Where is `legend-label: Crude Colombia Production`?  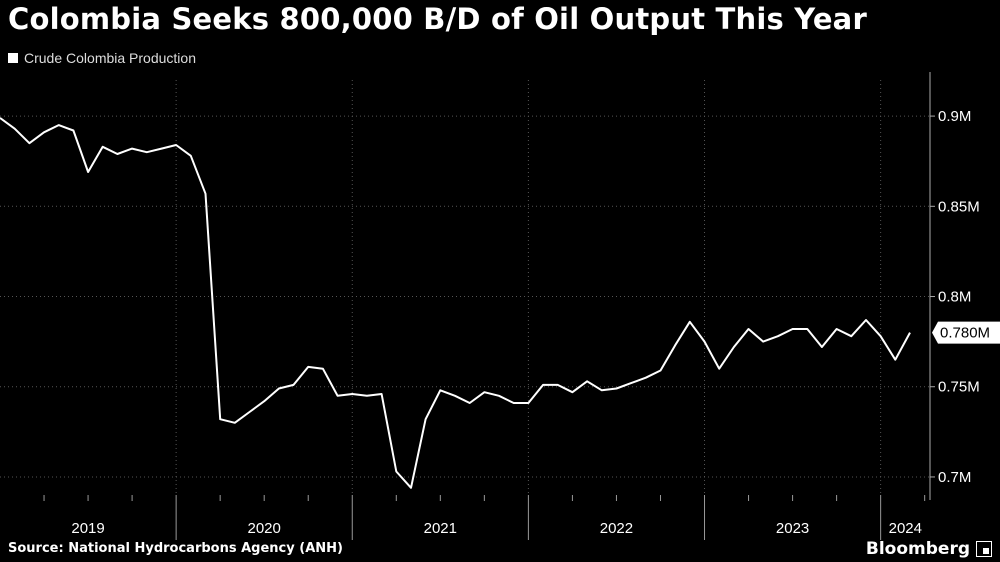
legend-label: Crude Colombia Production is located at coordinates (110, 58).